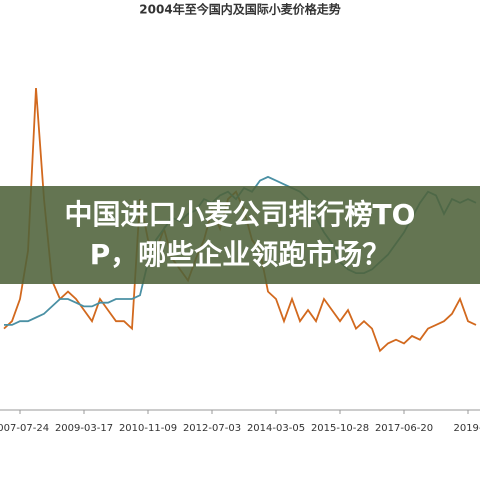 The width and height of the screenshot is (480, 480). Describe the element at coordinates (404, 428) in the screenshot. I see `x-tick-label: 2017-06-20` at that location.